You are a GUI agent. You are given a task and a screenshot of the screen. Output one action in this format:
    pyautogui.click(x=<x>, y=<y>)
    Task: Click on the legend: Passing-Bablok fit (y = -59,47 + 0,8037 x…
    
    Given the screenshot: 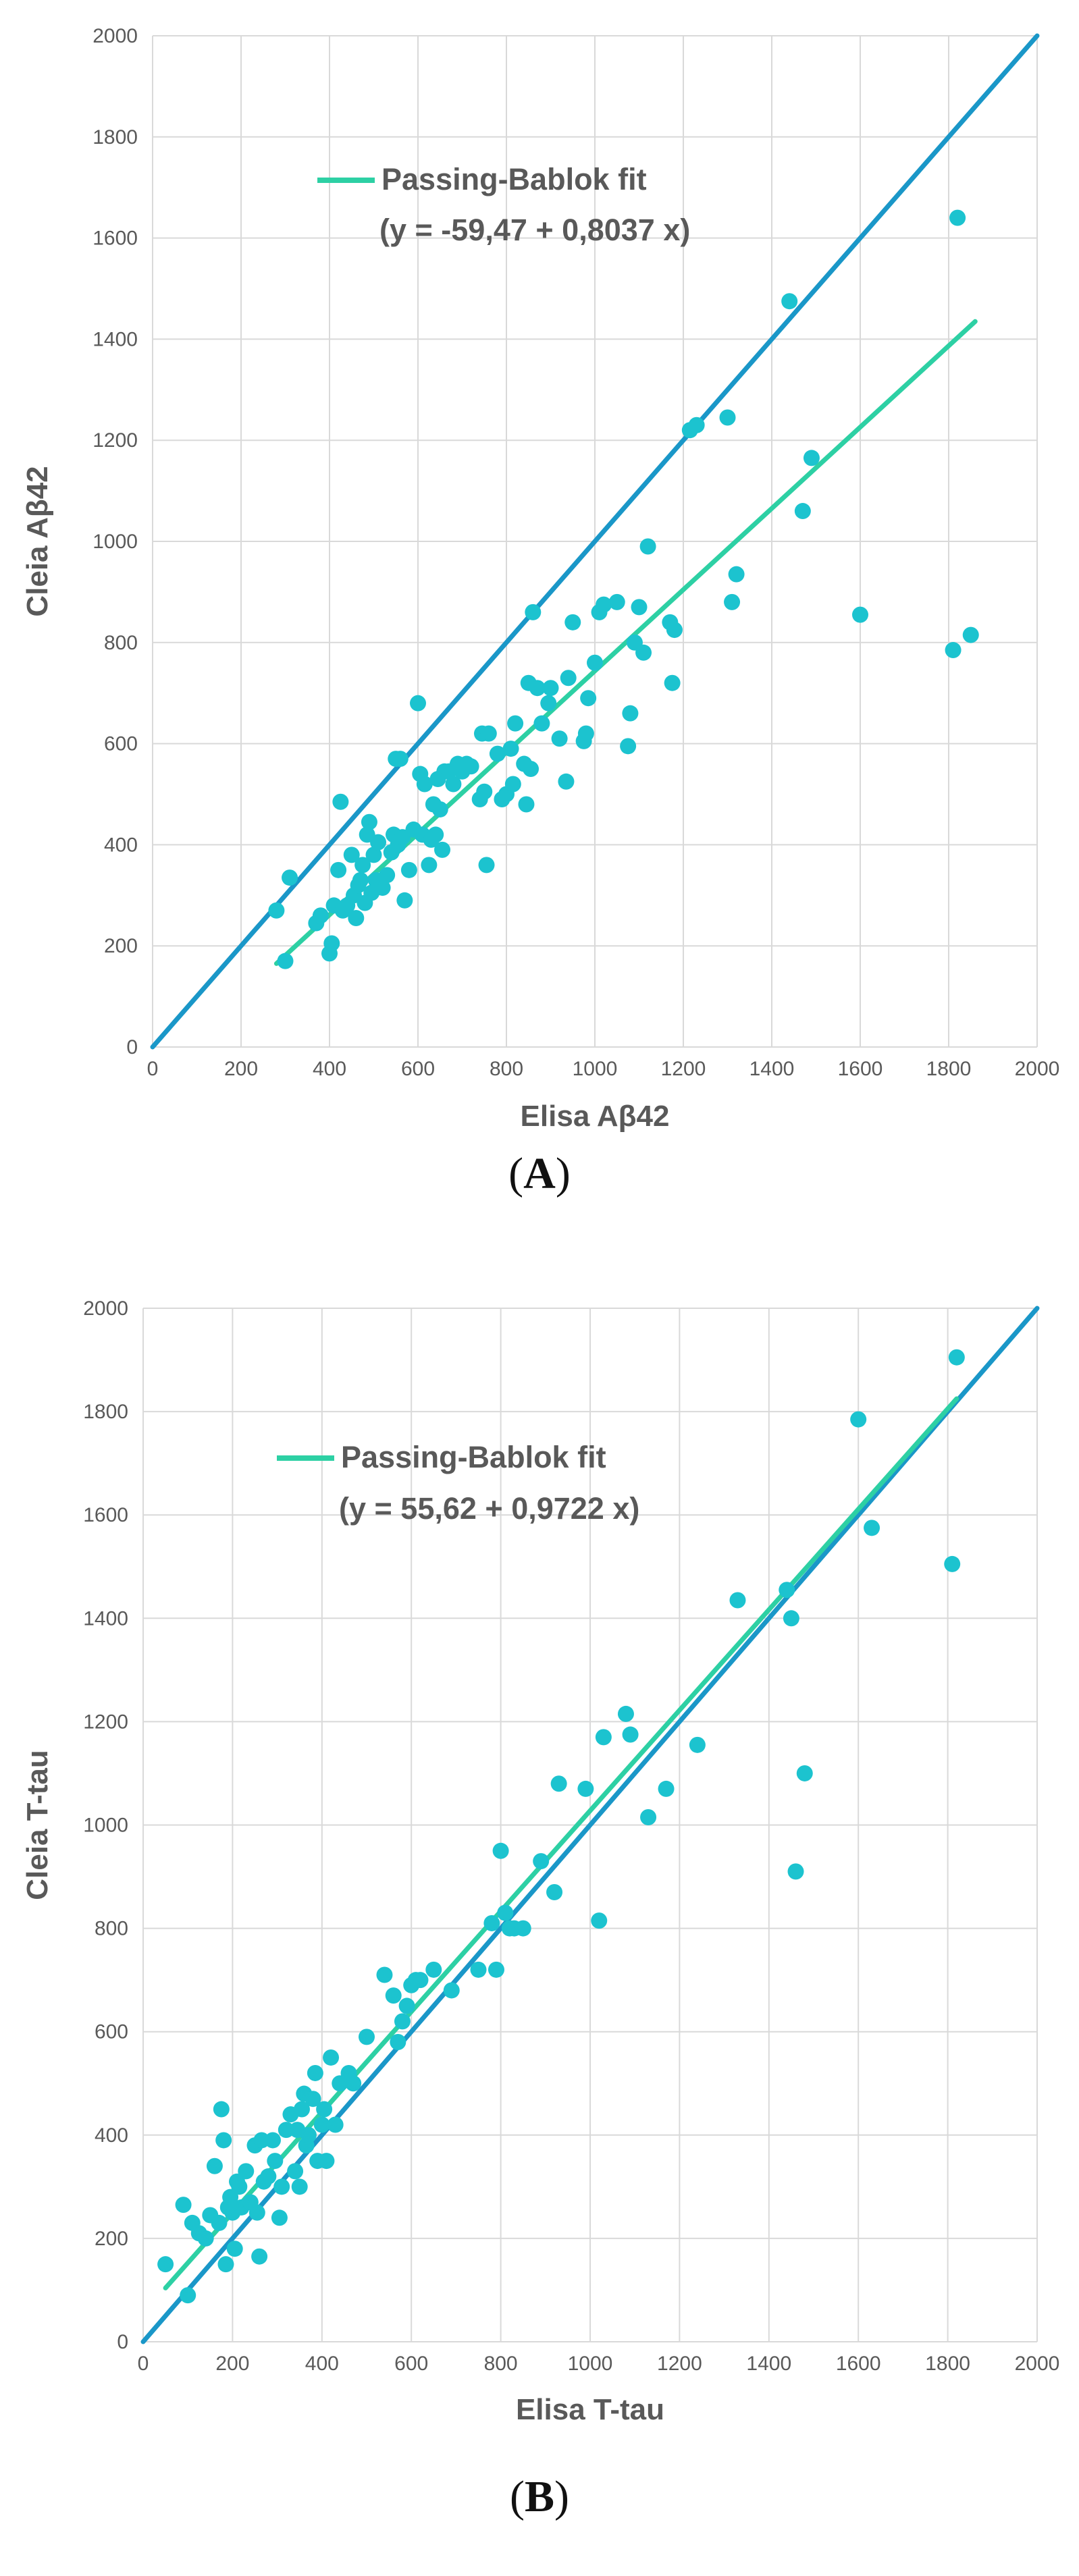 What is the action you would take?
    pyautogui.click(x=503, y=204)
    